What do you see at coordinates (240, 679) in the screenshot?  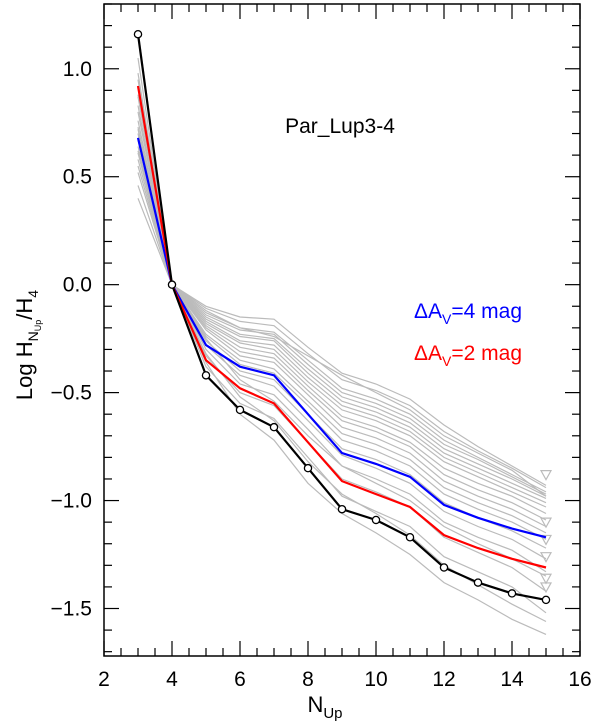 I see `x-tick-label: 6` at bounding box center [240, 679].